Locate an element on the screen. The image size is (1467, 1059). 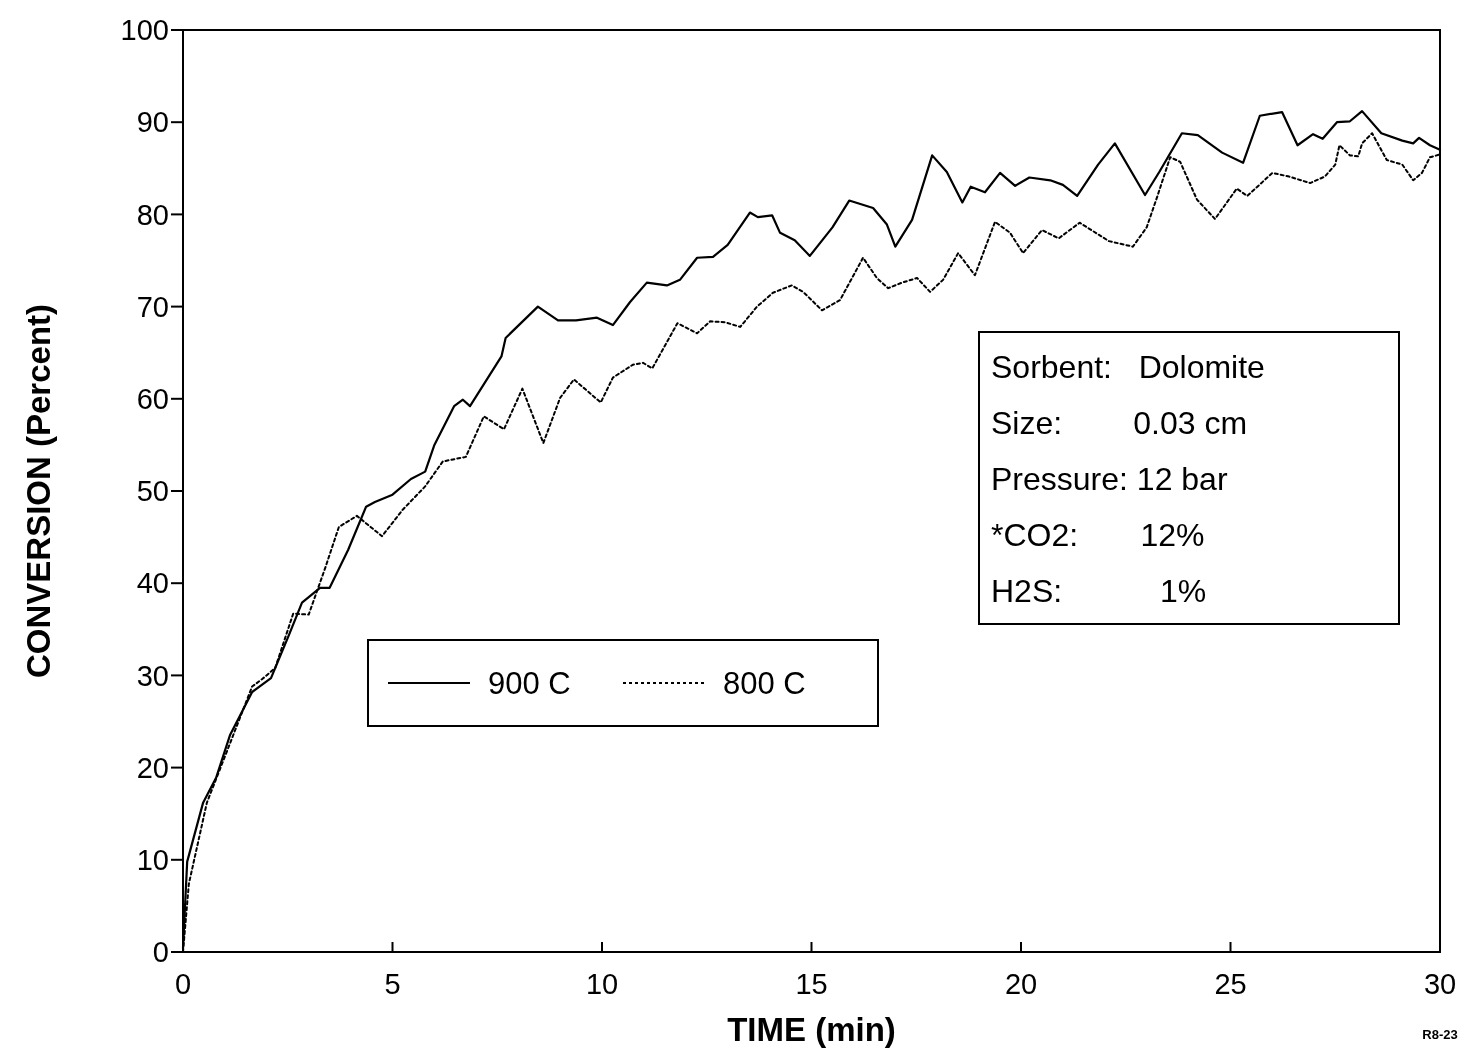
x-tick-label: 10 is located at coordinates (602, 984).